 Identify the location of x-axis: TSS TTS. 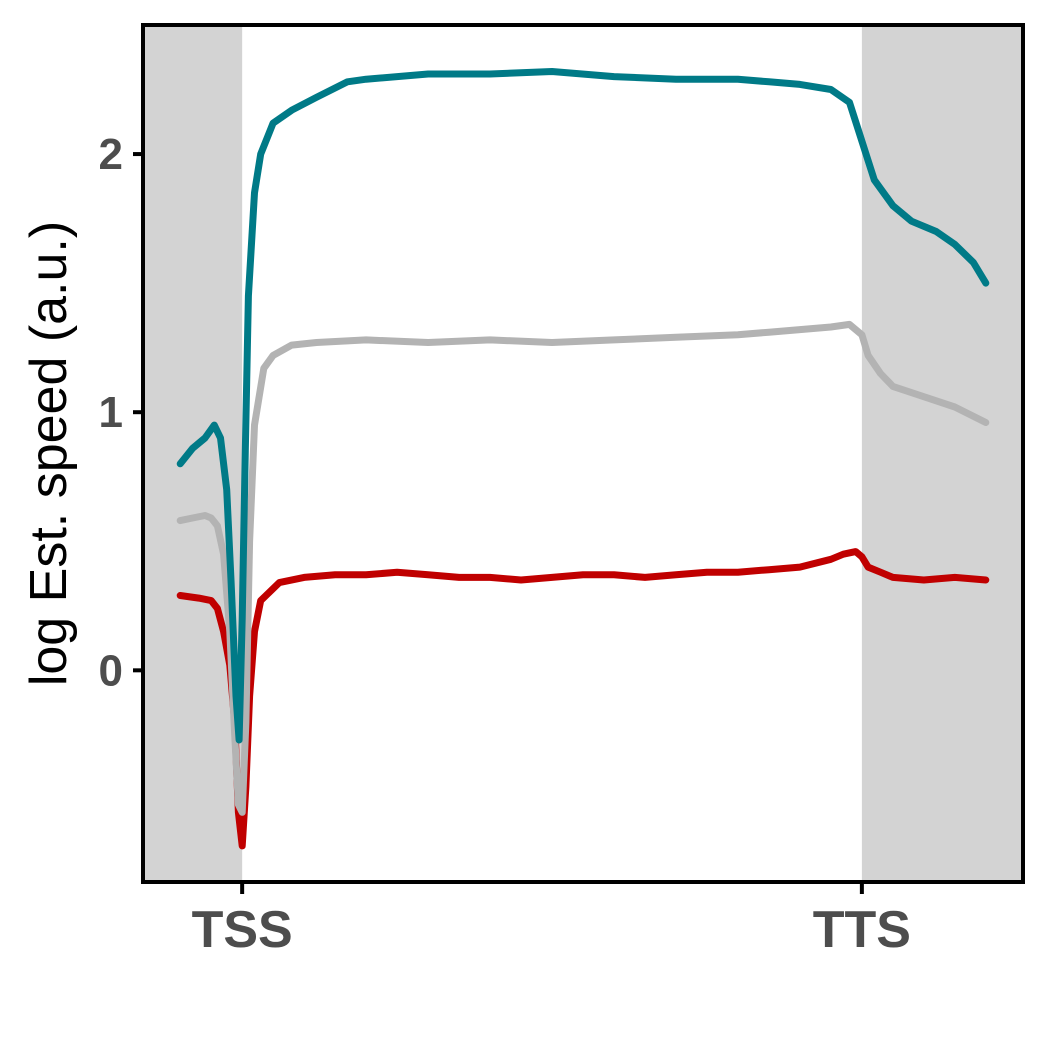
(551, 920).